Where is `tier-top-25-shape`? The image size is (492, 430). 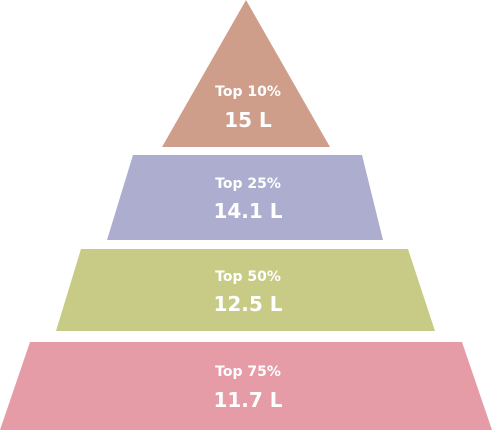 tier-top-25-shape is located at coordinates (245, 197).